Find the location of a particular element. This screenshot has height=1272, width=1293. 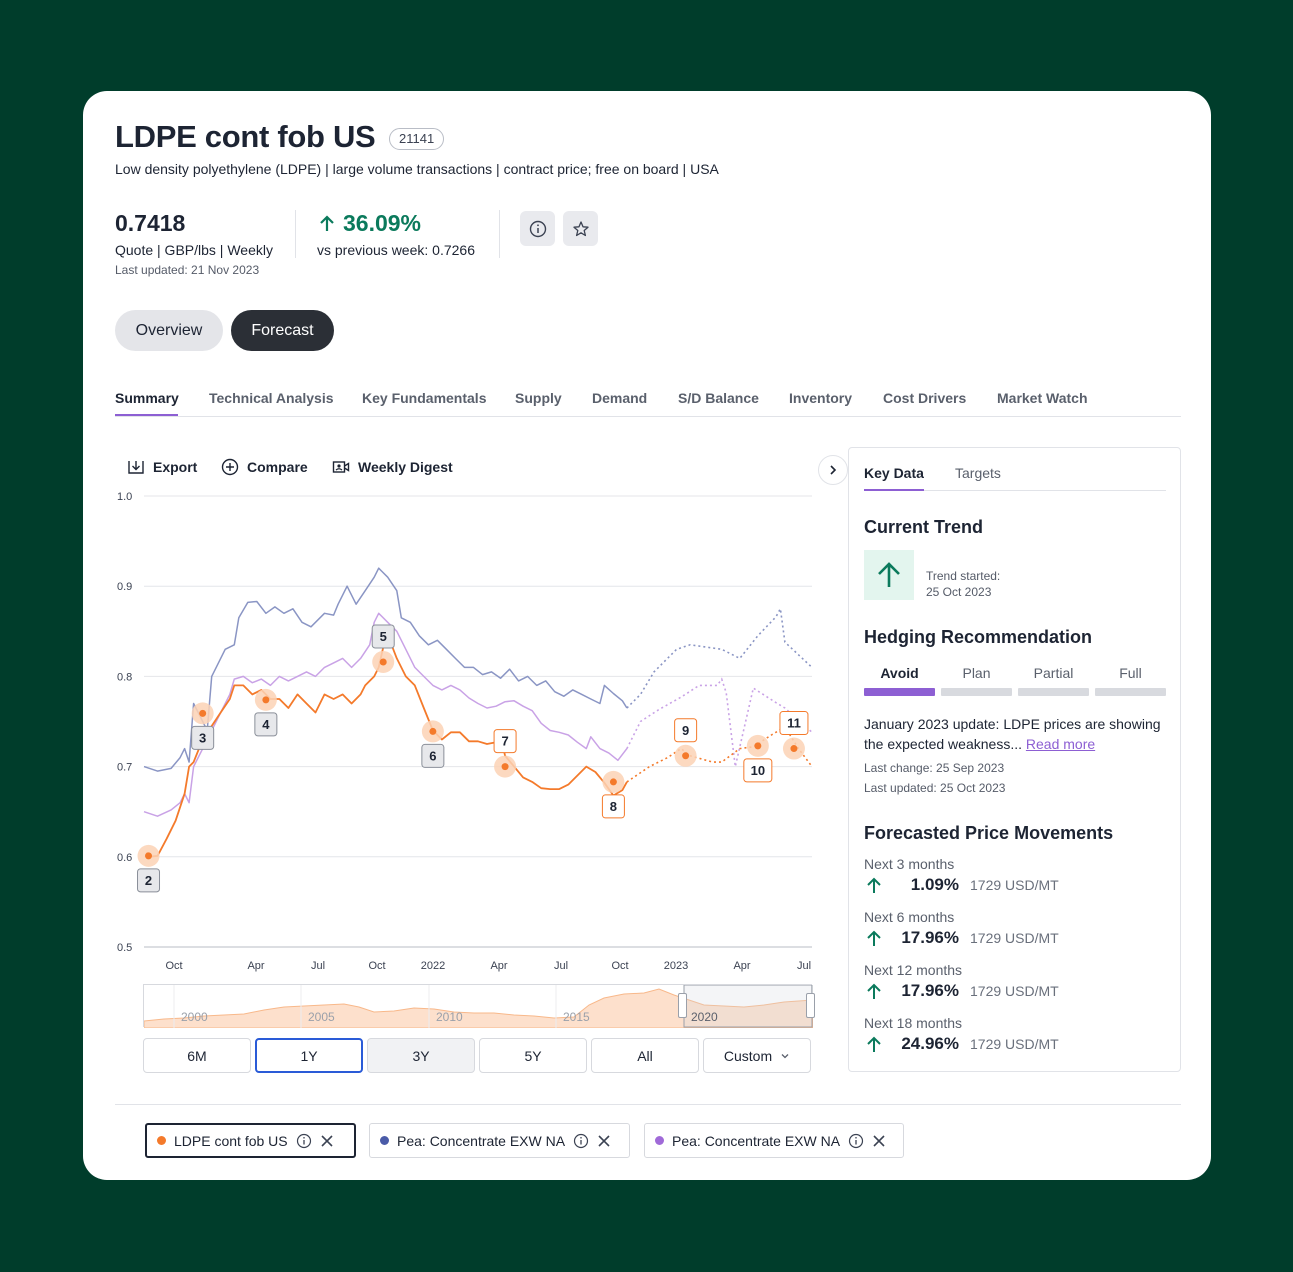

event-label: 10 is located at coordinates (758, 770).